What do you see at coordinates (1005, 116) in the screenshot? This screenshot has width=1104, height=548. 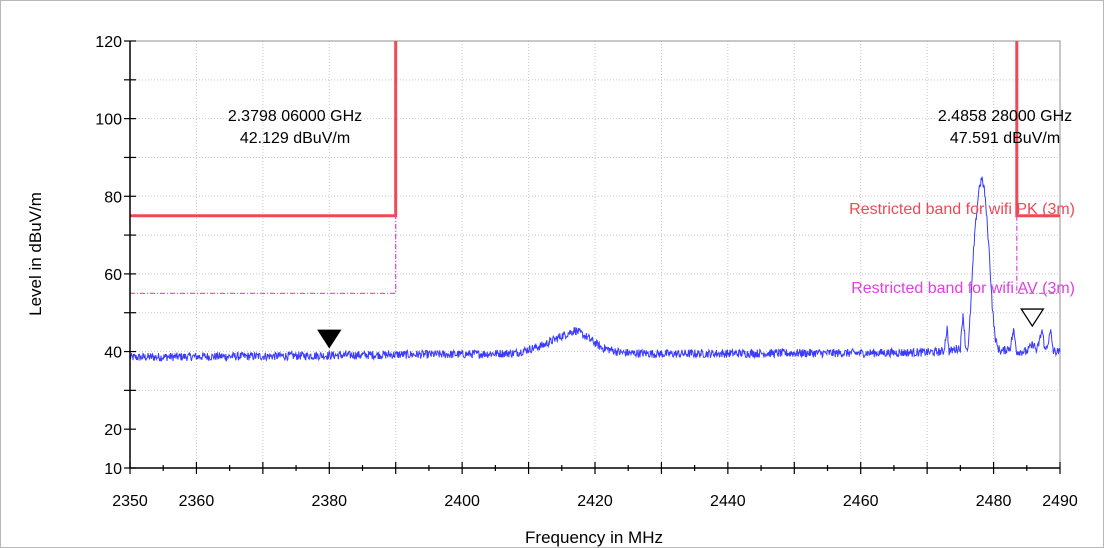 I see `marker-2-frequency: 2.4858 28000 GHz` at bounding box center [1005, 116].